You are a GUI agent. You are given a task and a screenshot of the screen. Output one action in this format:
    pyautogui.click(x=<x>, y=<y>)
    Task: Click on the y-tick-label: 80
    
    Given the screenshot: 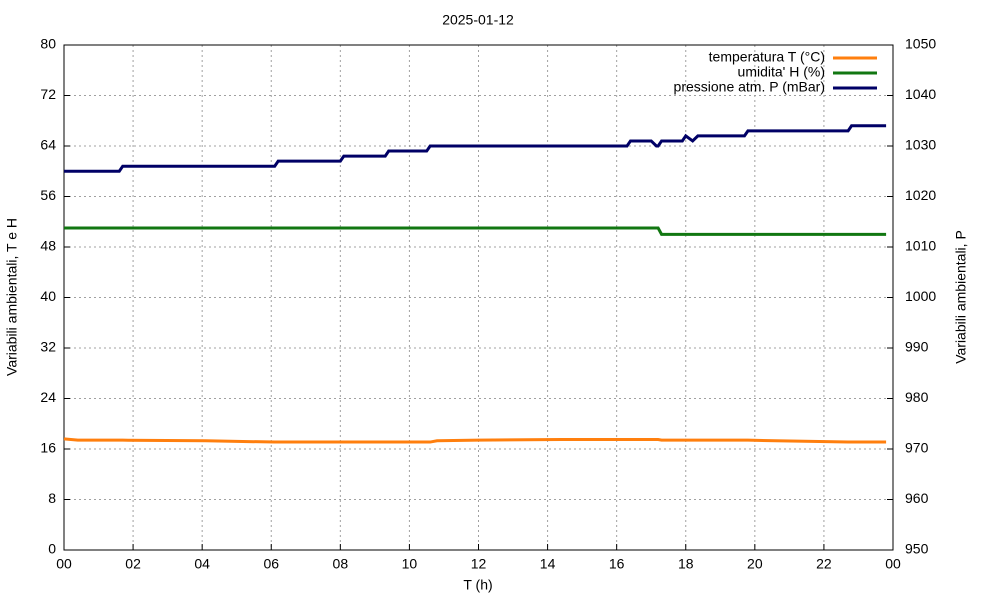 What is the action you would take?
    pyautogui.click(x=48, y=44)
    